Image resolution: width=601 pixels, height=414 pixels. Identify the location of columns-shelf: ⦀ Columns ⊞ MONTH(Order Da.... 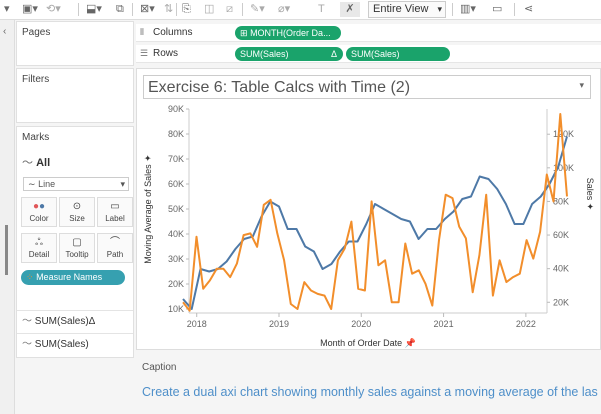
(368, 33).